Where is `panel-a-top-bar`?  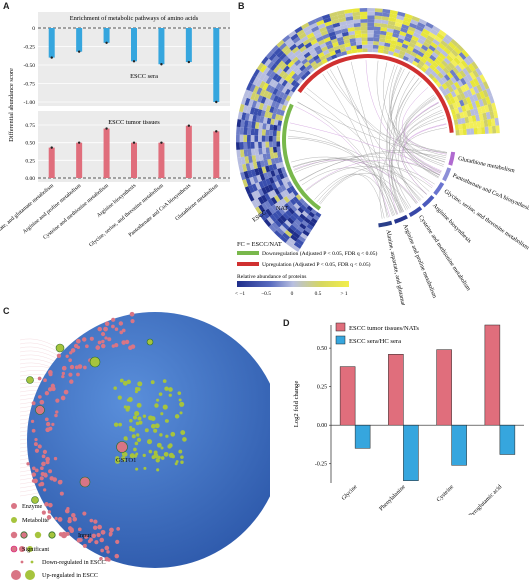
panel-a-top-bar is located at coordinates (161, 46).